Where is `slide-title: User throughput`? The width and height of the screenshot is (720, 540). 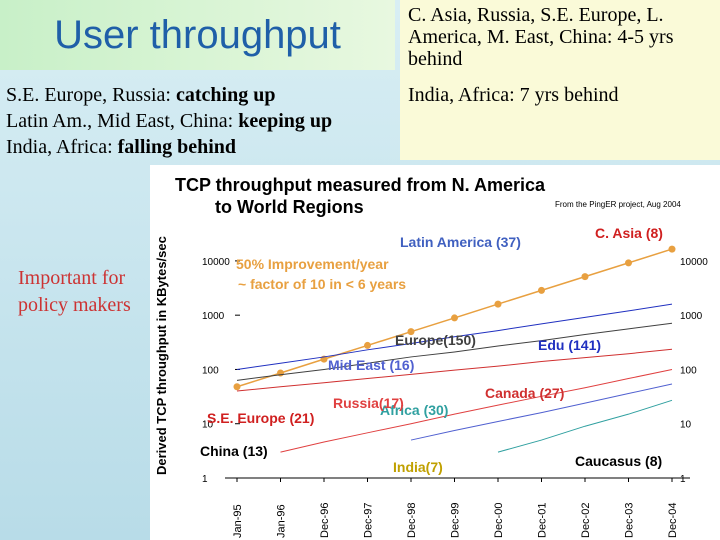 slide-title: User throughput is located at coordinates (197, 35).